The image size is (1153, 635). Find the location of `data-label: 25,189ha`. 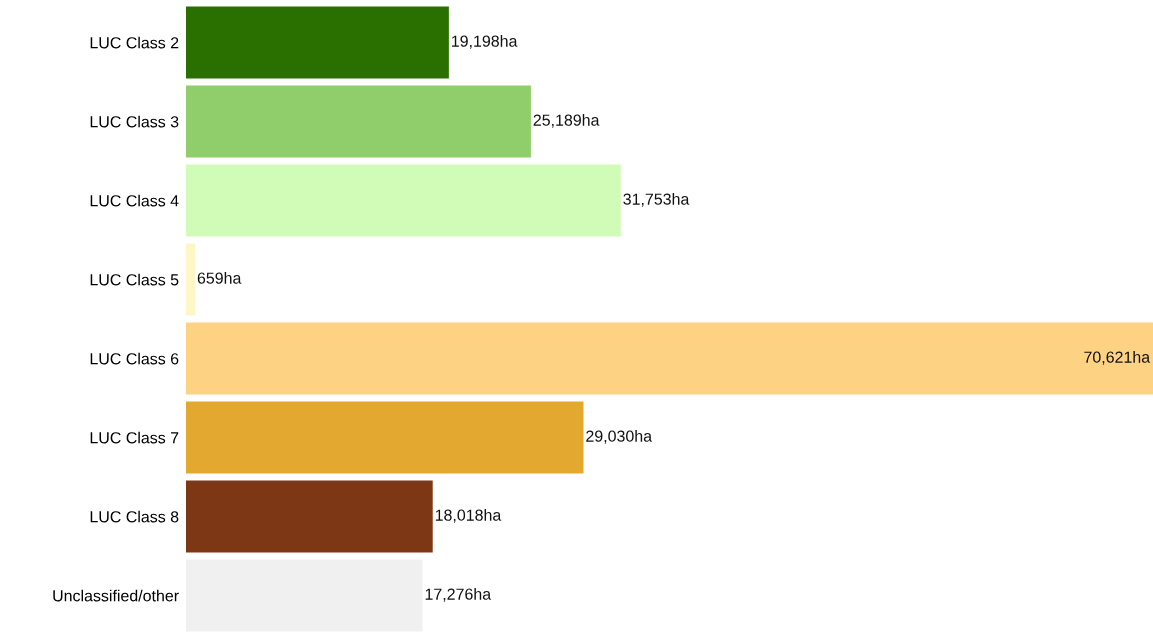

data-label: 25,189ha is located at coordinates (566, 121).